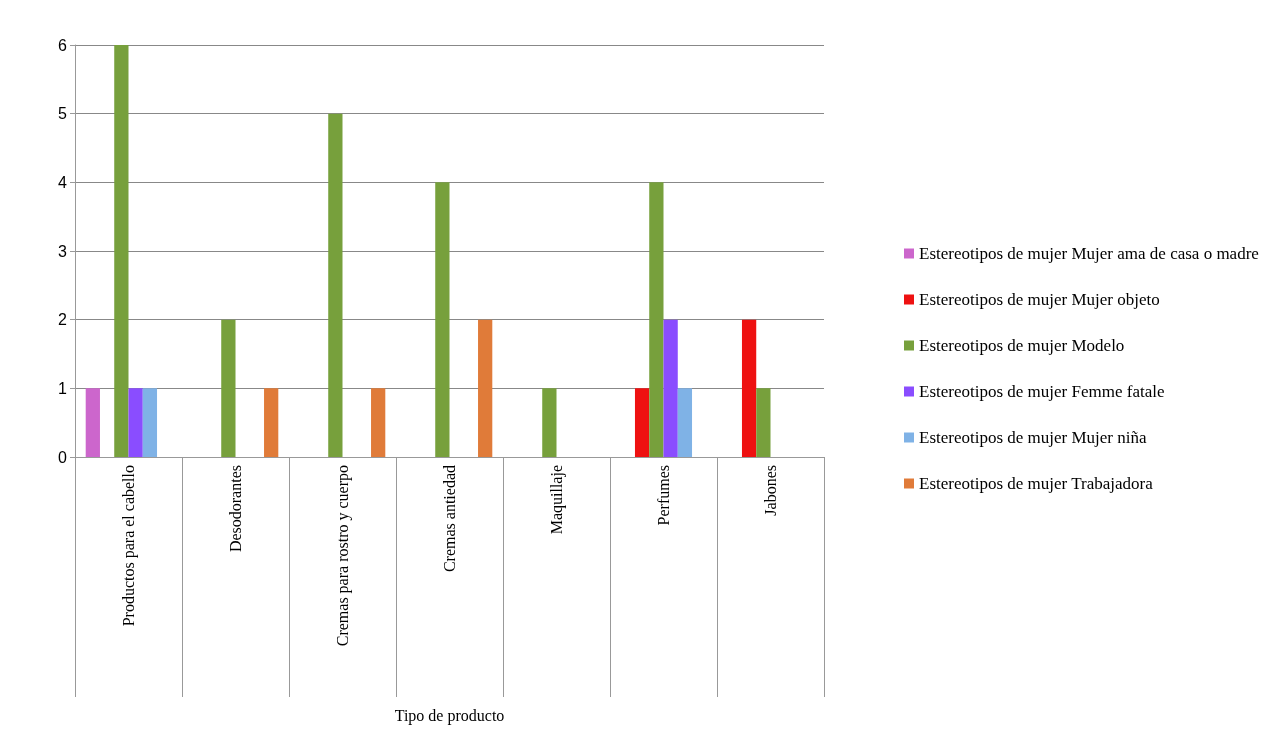 The height and width of the screenshot is (737, 1284). I want to click on x-tick-label: Perfumes, so click(663, 495).